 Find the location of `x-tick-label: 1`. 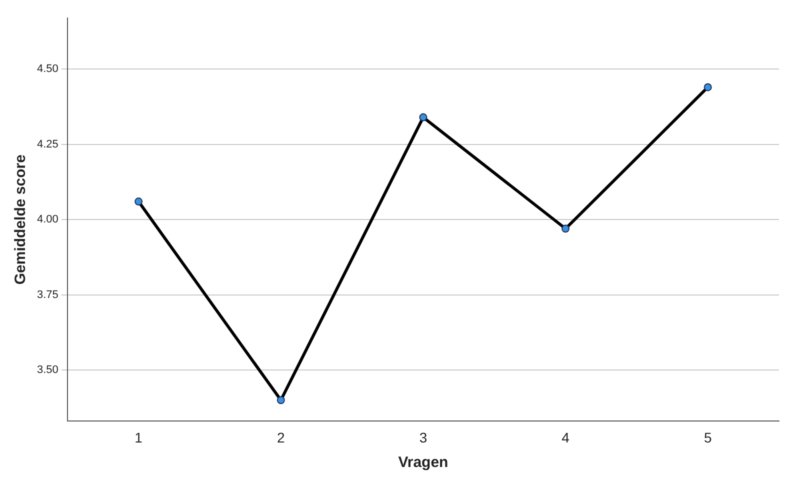

x-tick-label: 1 is located at coordinates (138, 437).